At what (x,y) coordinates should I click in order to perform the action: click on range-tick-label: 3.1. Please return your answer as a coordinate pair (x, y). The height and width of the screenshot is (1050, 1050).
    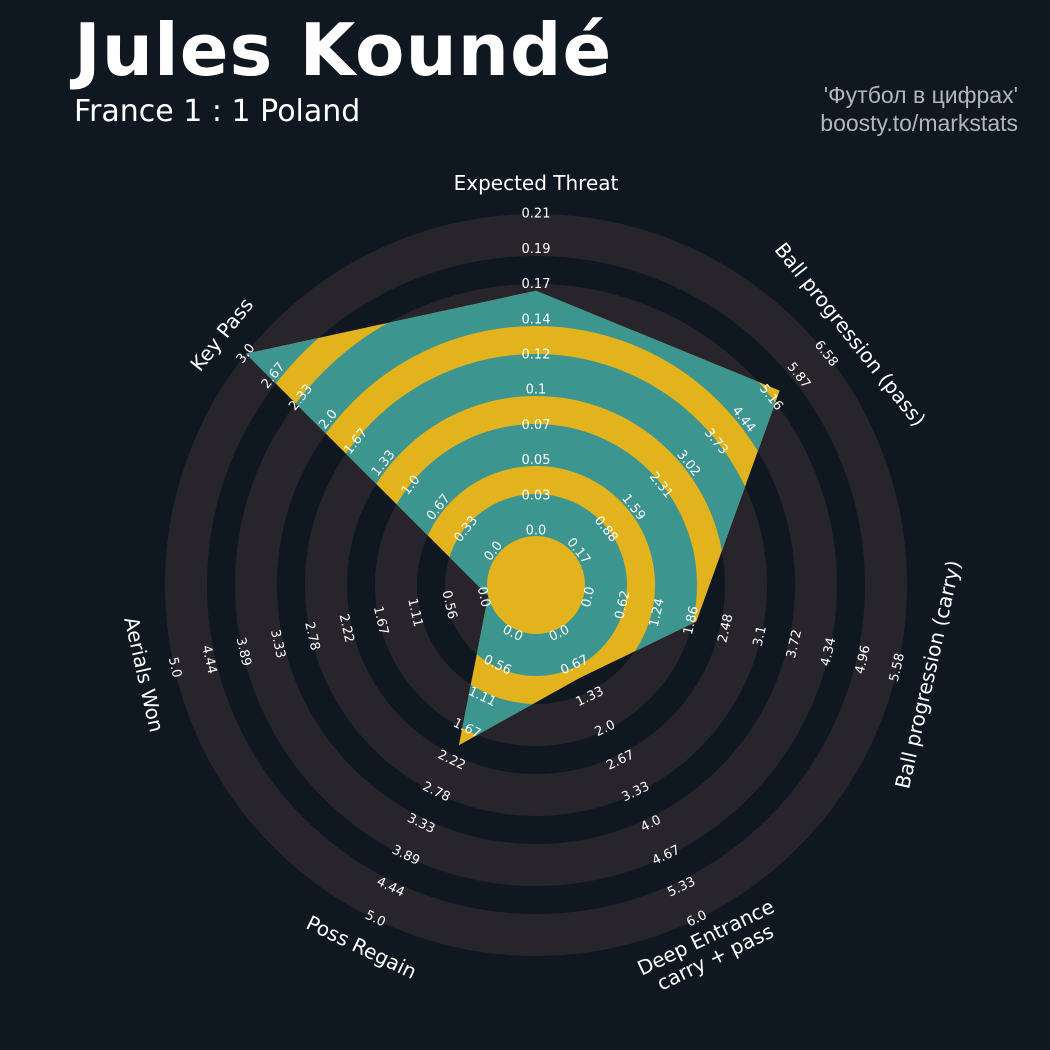
    Looking at the image, I should click on (760, 636).